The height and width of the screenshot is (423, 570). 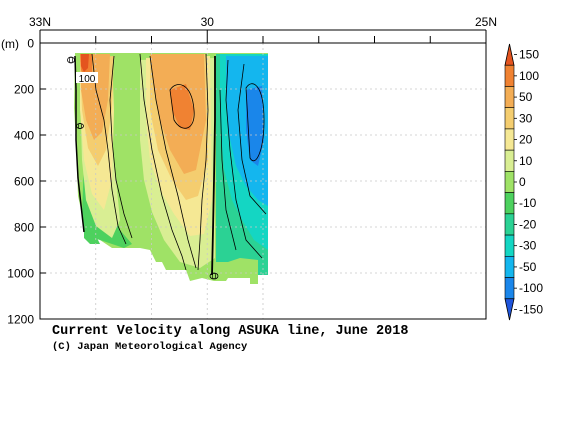 I want to click on y-tick-label: 600, so click(x=24, y=182).